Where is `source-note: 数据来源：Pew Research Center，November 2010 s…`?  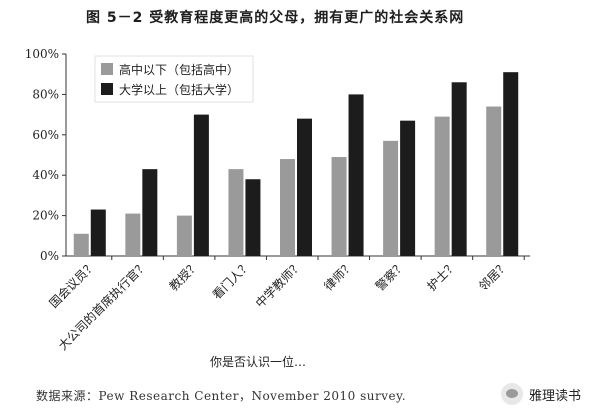
source-note: 数据来源：Pew Research Center，November 2010 s… is located at coordinates (221, 396).